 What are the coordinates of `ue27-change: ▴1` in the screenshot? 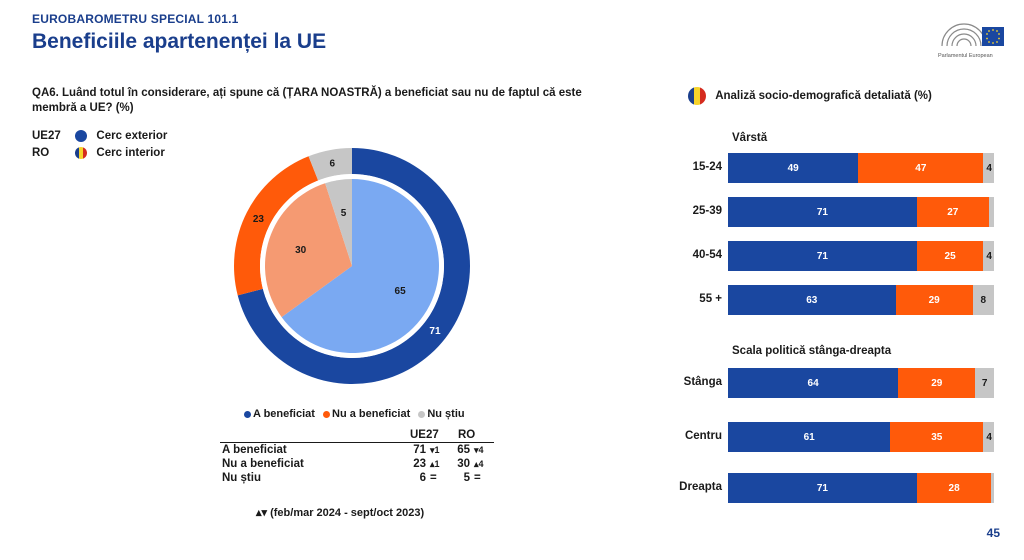 It's located at (435, 463).